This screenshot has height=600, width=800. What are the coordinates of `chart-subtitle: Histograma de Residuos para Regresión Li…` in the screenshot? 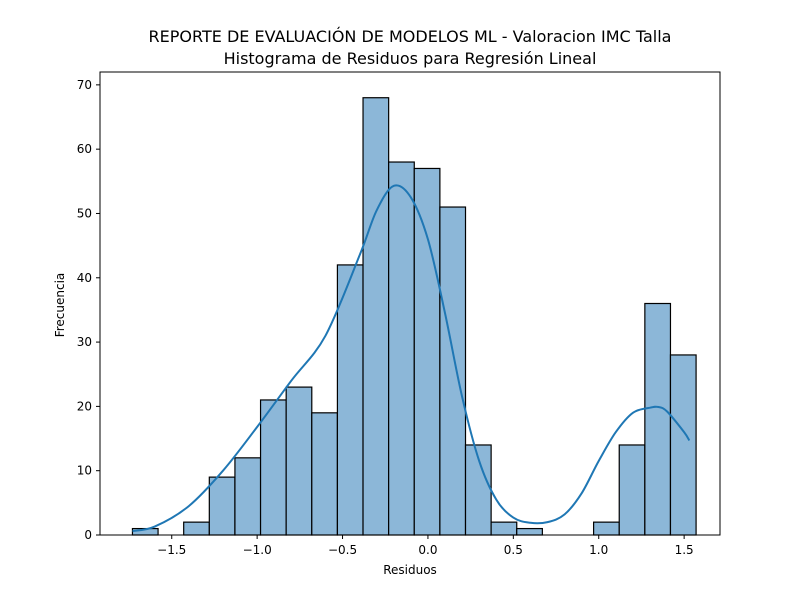 It's located at (410, 58).